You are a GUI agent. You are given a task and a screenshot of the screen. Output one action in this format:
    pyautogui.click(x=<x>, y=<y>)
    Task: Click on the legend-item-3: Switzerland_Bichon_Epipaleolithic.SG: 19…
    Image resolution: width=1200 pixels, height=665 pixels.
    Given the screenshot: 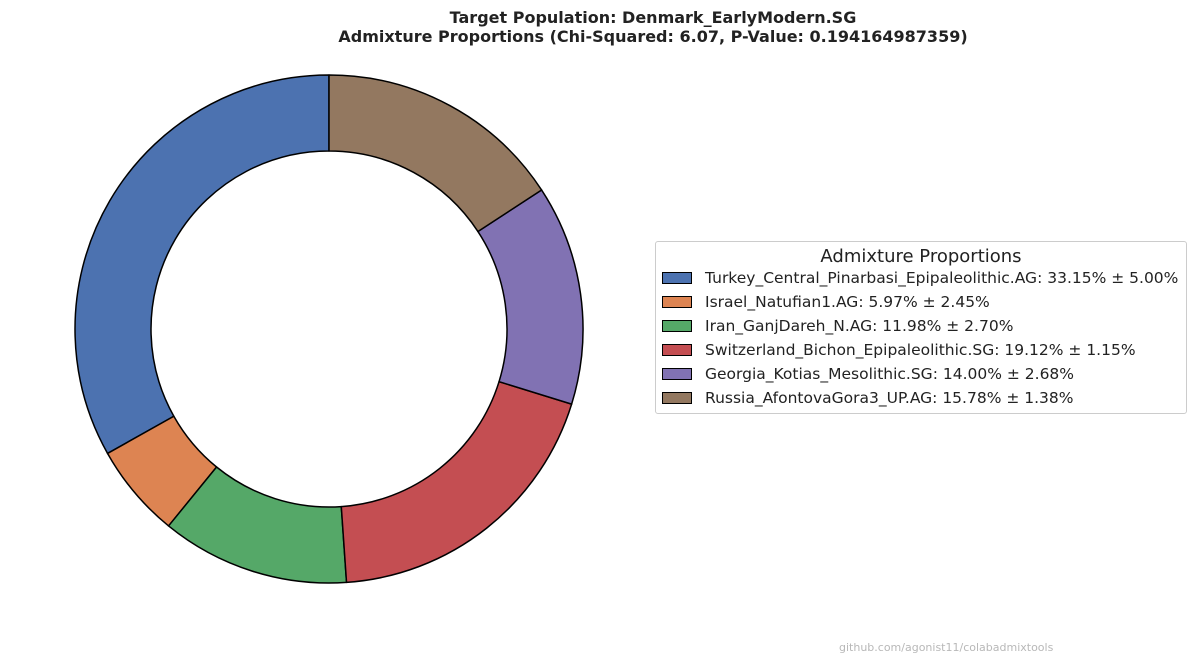 What is the action you would take?
    pyautogui.click(x=921, y=352)
    